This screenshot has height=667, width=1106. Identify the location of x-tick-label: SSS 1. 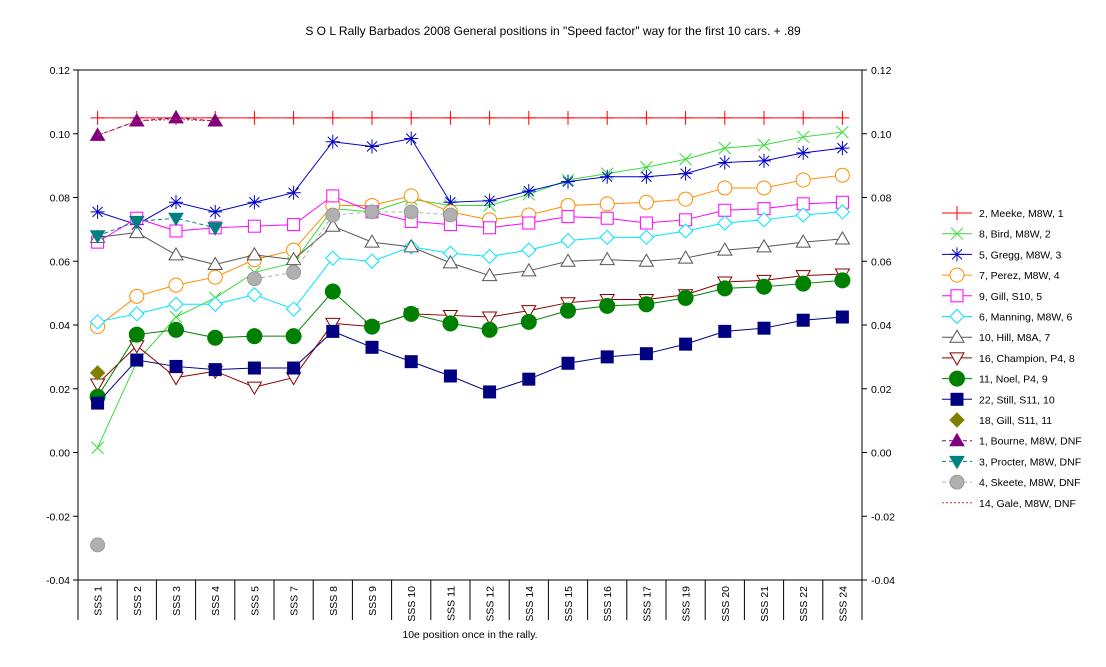
(99, 601).